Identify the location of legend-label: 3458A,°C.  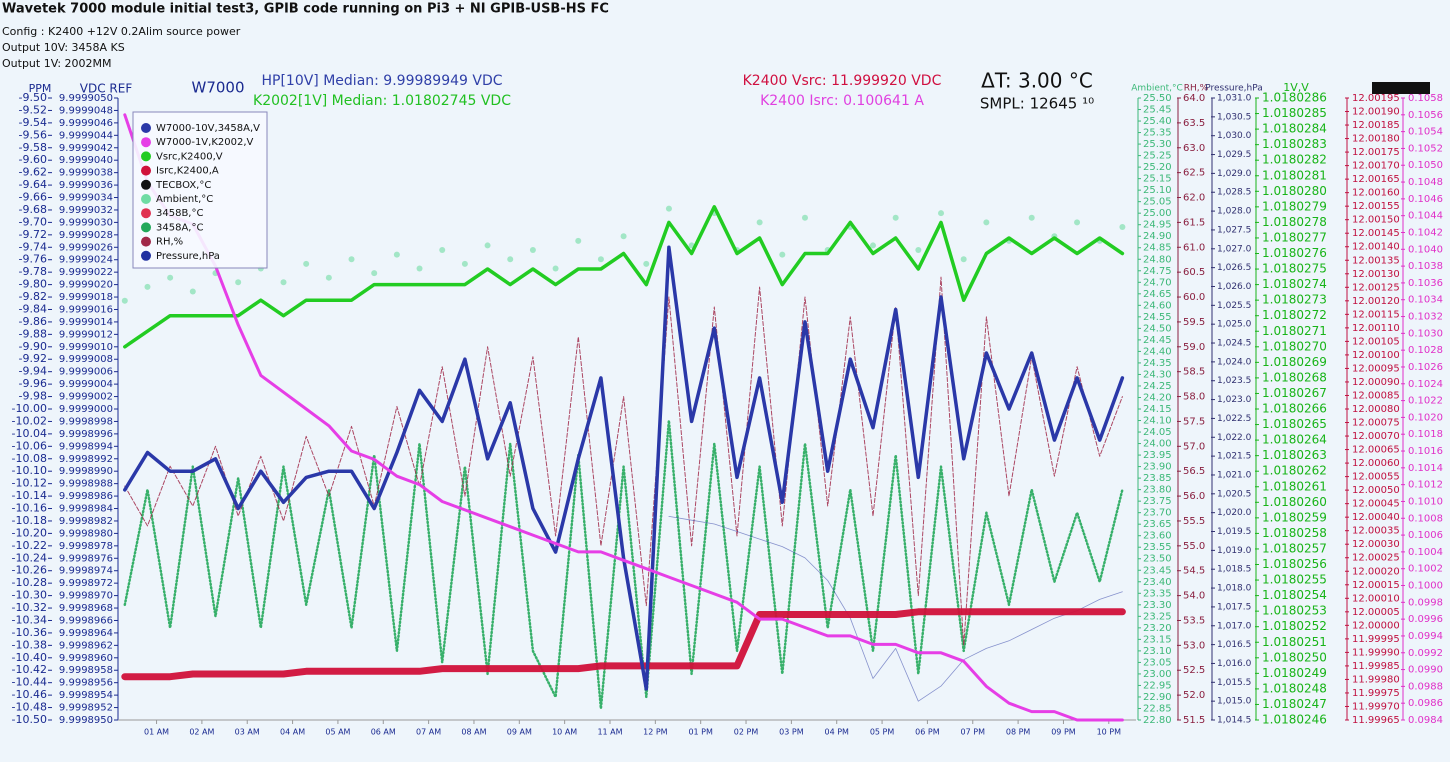
(179, 227).